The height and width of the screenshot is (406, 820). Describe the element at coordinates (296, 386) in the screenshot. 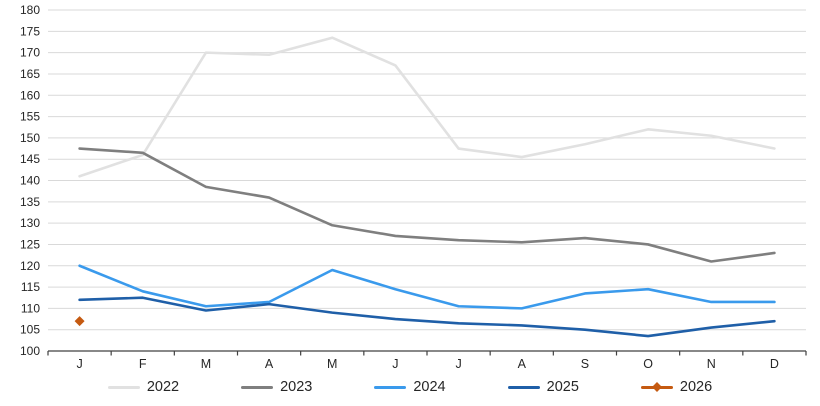

I see `legend-label-2023: 2023` at that location.